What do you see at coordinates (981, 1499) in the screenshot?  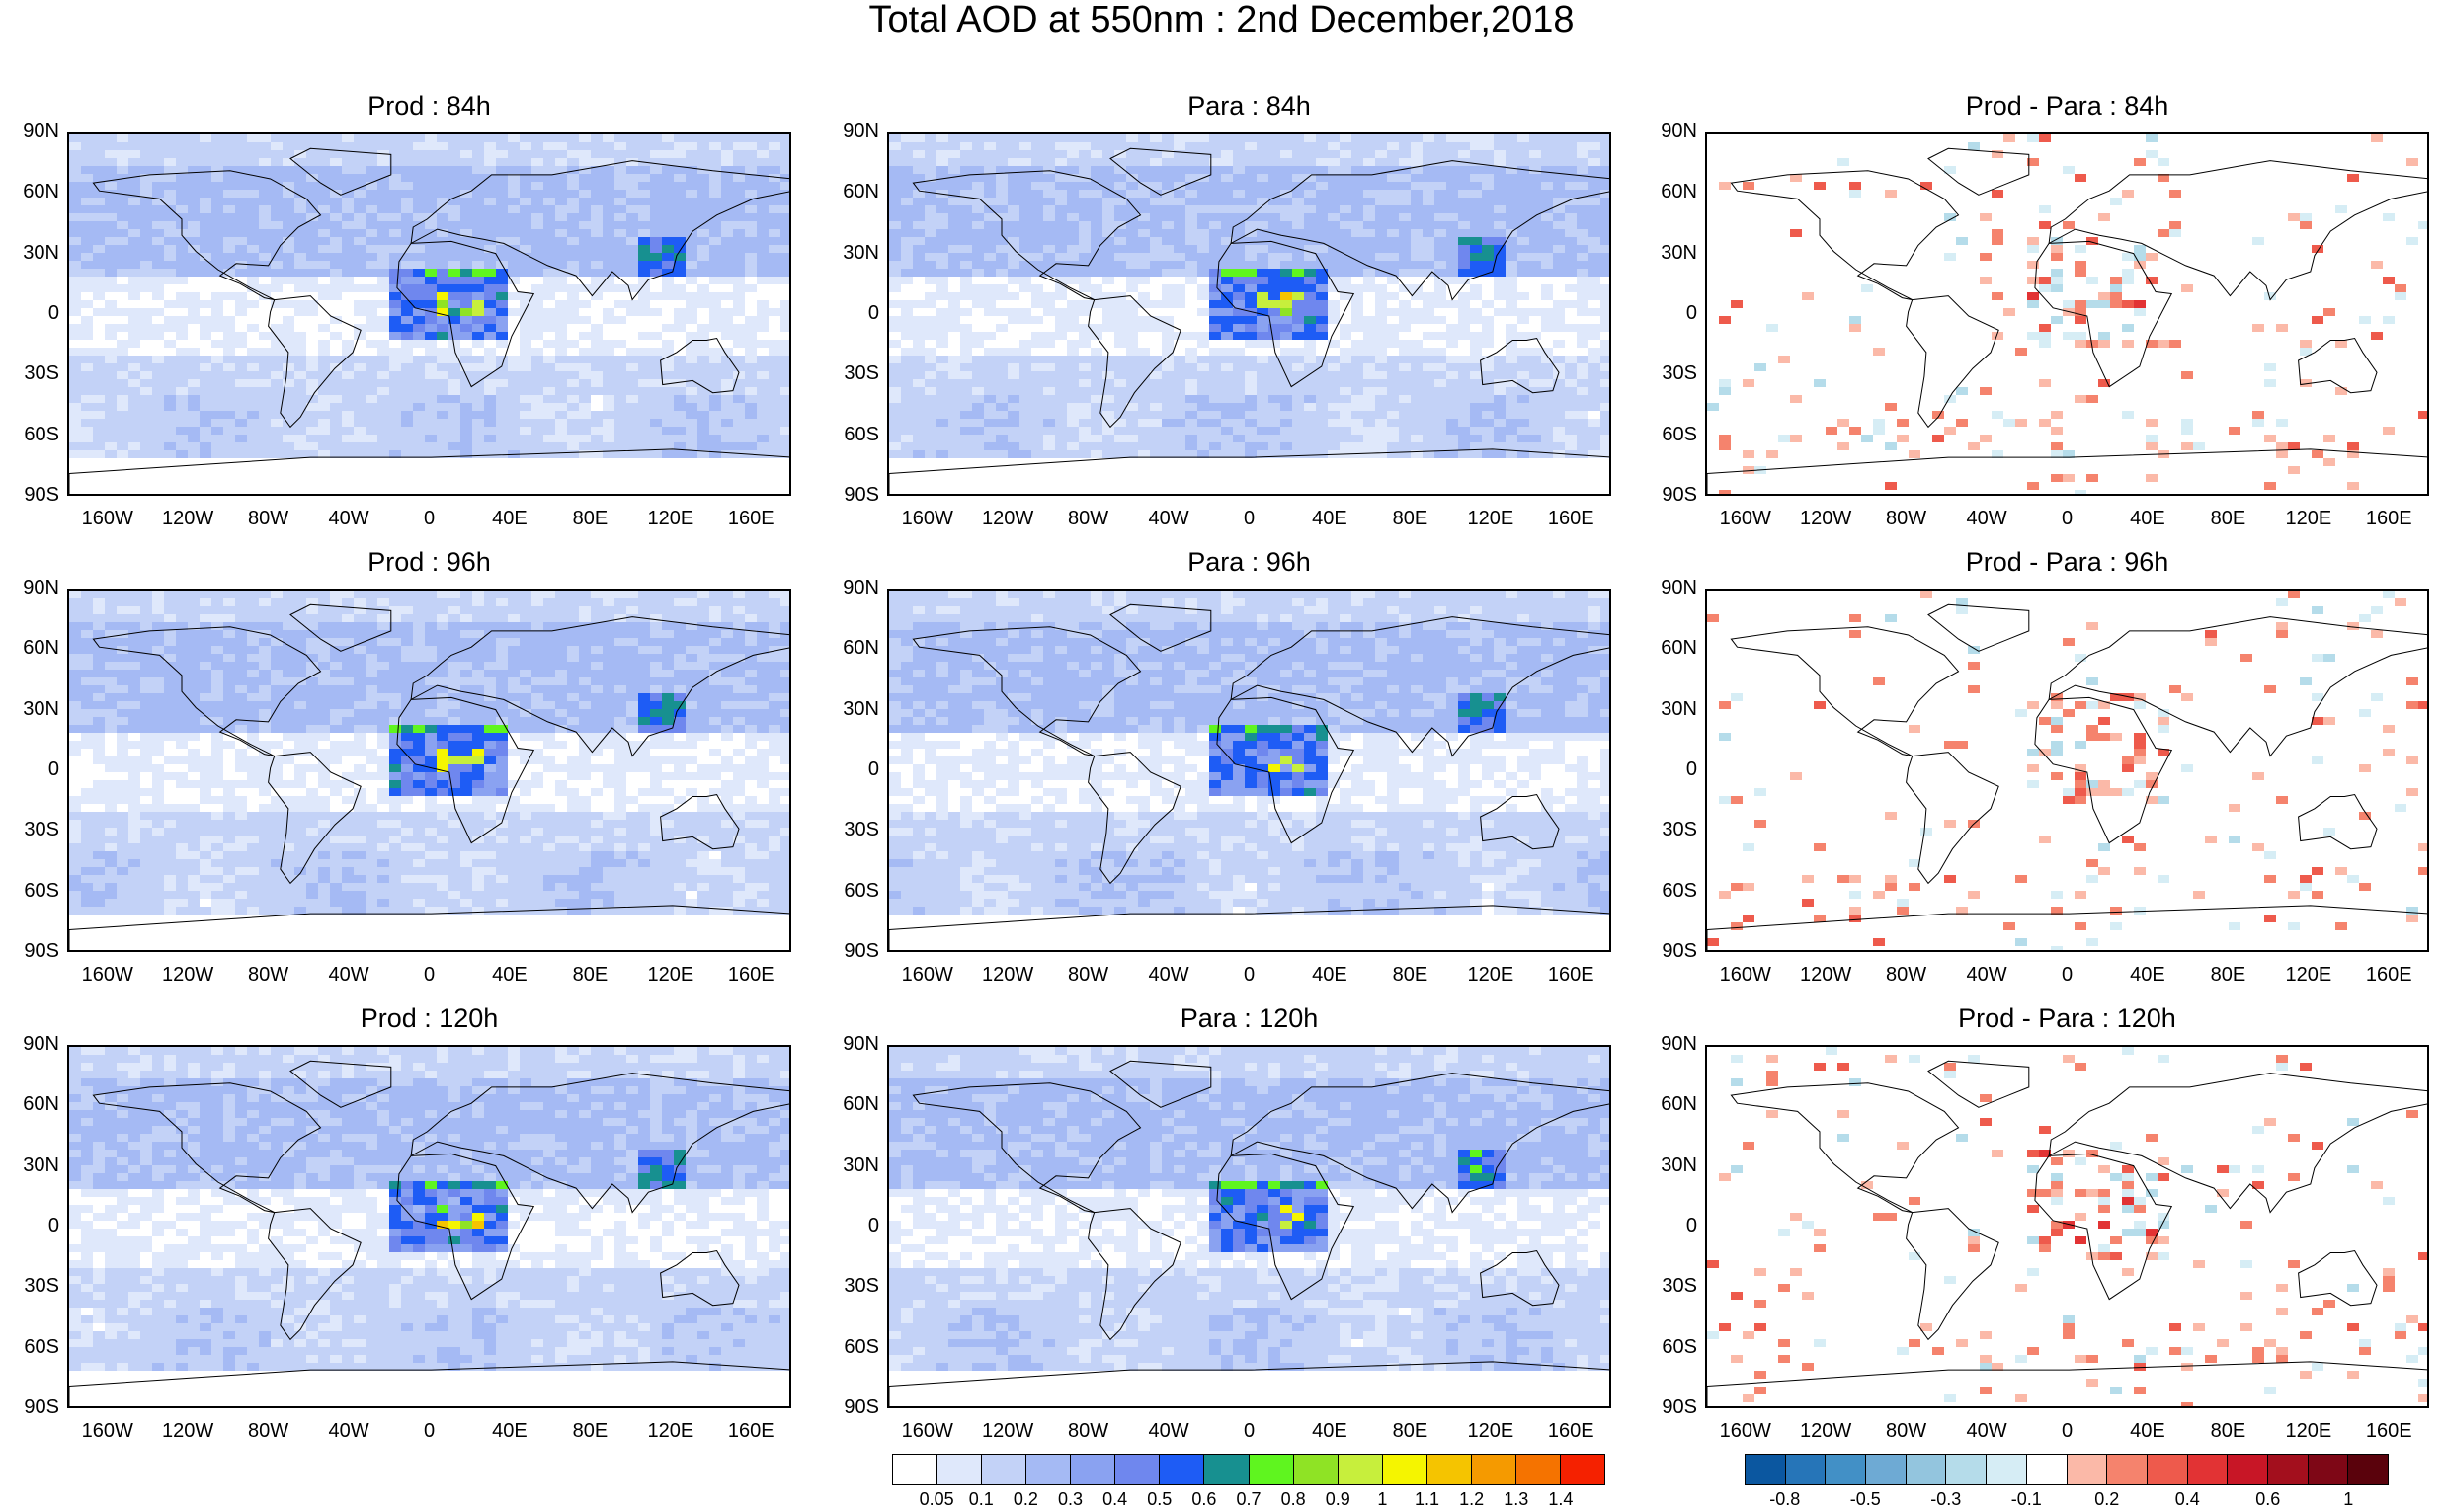 I see `colorbar-label: 0.1` at bounding box center [981, 1499].